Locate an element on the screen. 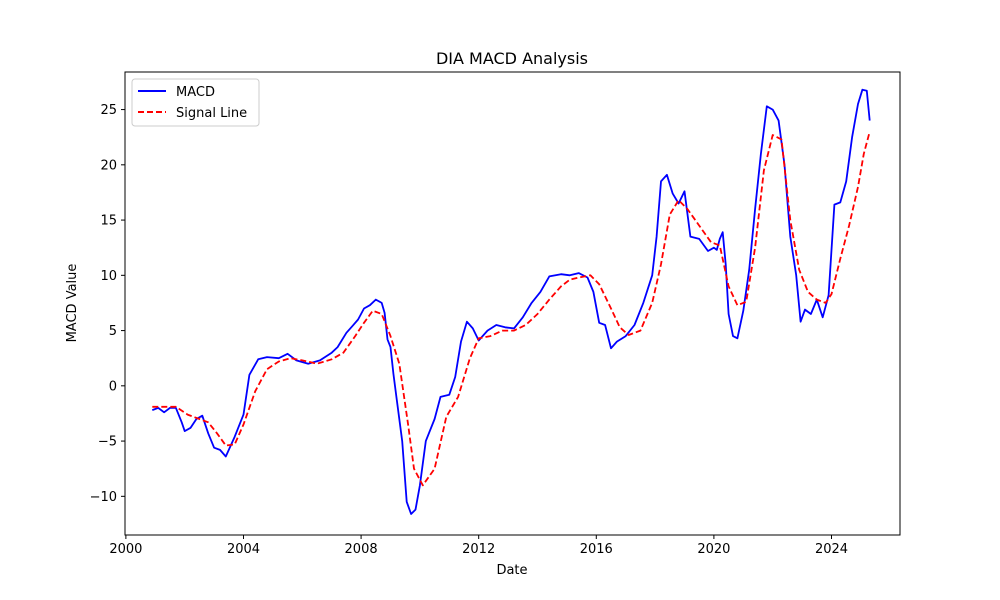 The height and width of the screenshot is (600, 1000). legend-label-signal-line: Signal Line is located at coordinates (211, 113).